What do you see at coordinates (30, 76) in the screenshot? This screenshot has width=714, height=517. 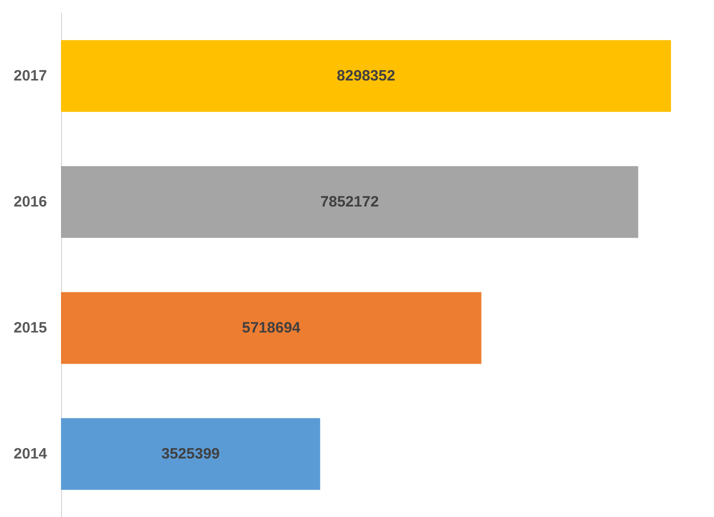 I see `y-tick-label: 2017` at bounding box center [30, 76].